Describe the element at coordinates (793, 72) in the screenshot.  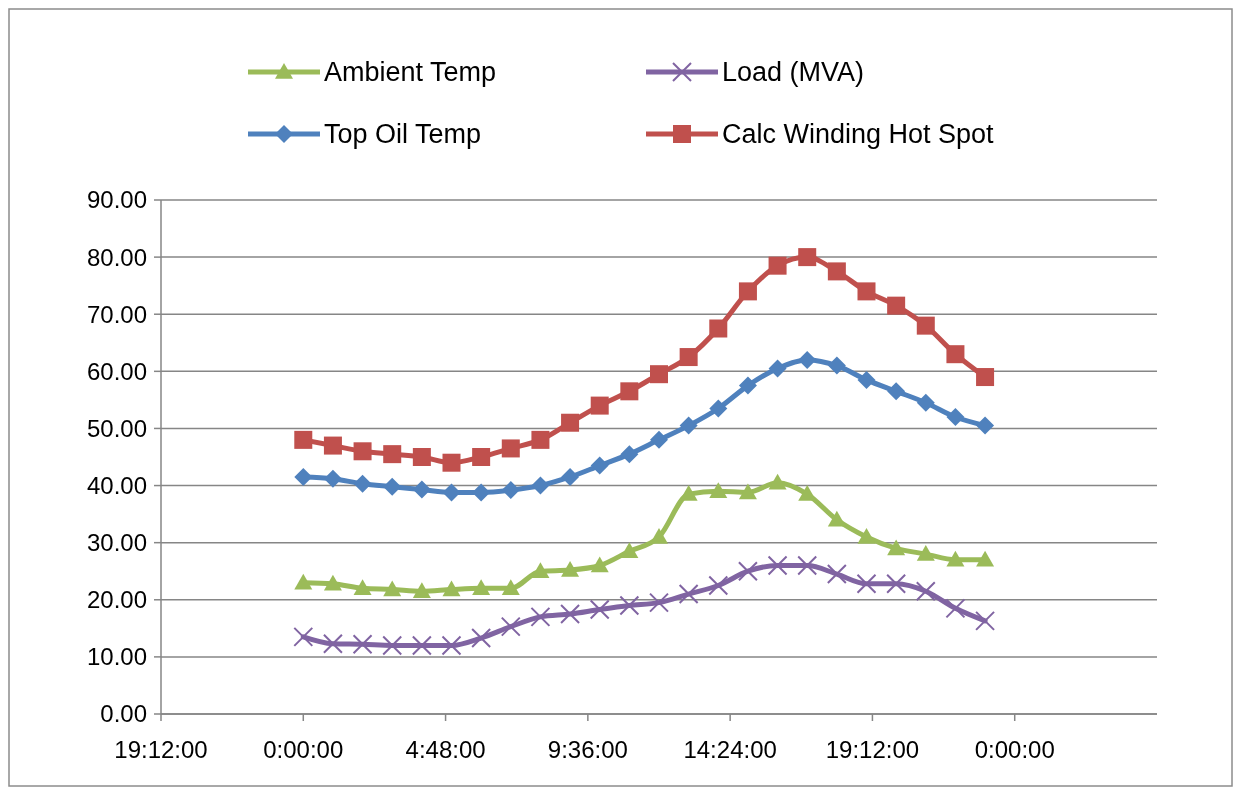
I see `legend-label: Load (MVA)` at that location.